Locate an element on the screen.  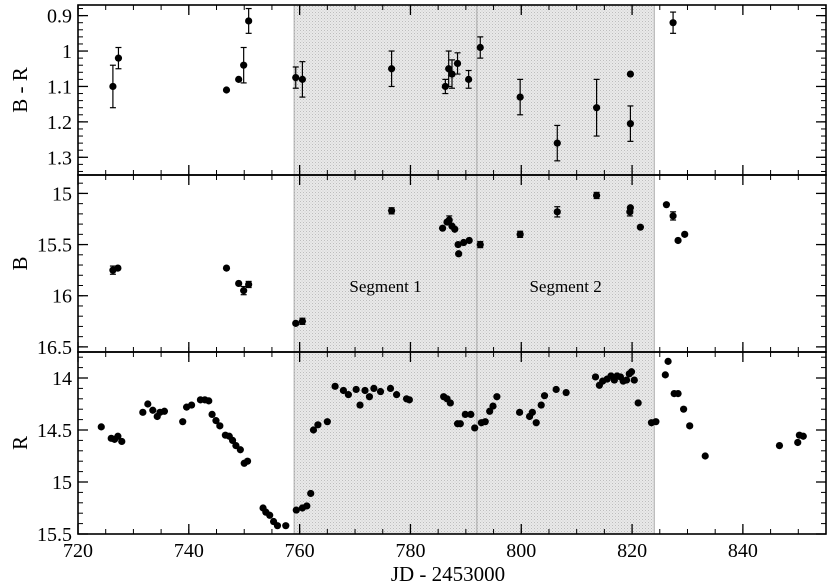
y-axis-label: R is located at coordinates (20, 443).